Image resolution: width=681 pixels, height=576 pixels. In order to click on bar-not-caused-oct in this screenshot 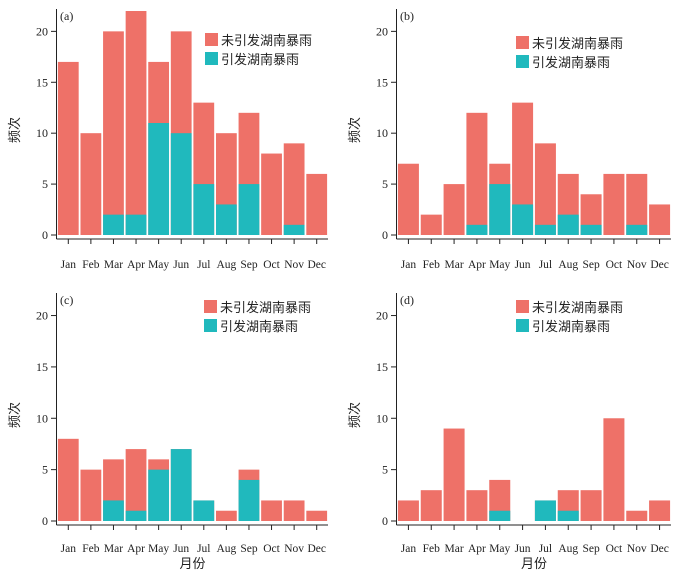, I will do `click(271, 194)`.